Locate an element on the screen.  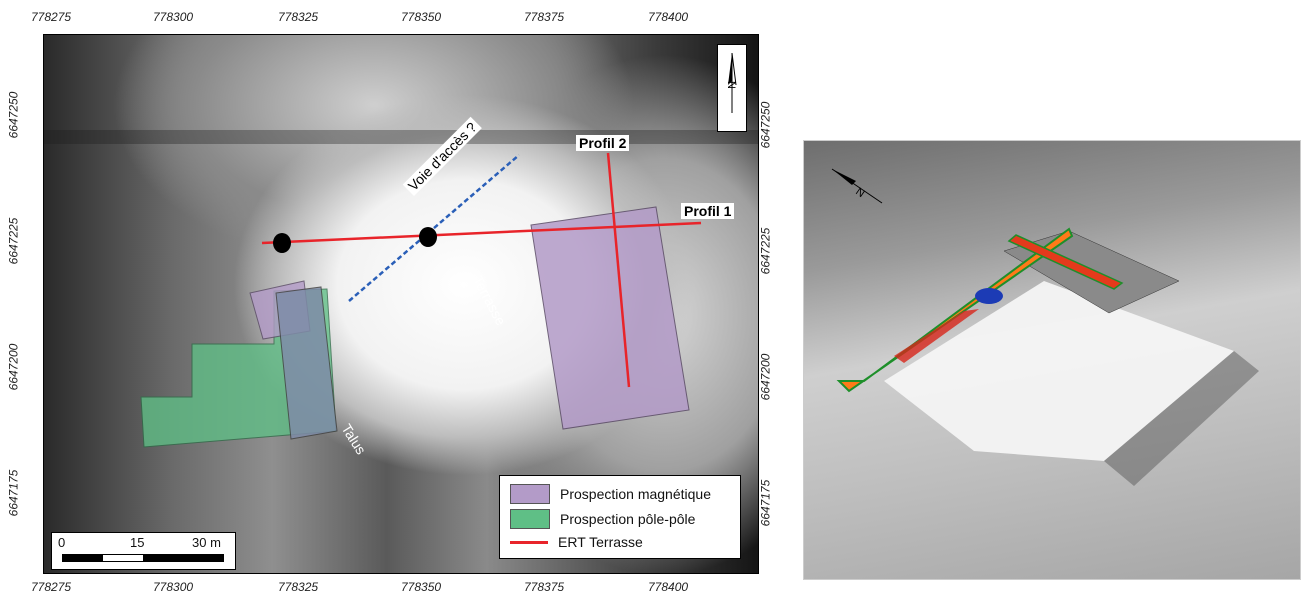
x-tick-top: 778300 is located at coordinates (173, 17).